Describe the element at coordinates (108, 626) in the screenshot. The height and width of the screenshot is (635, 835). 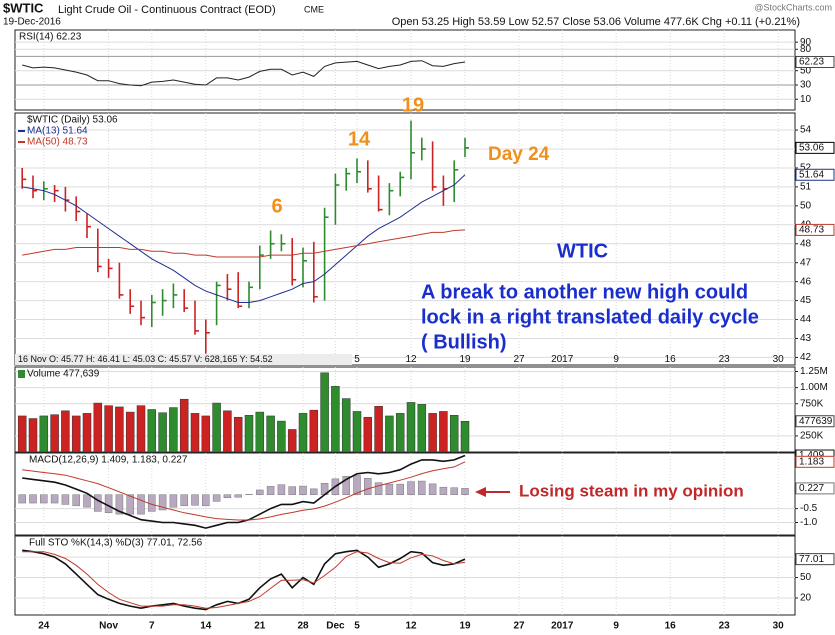
I see `x-tick-label: Nov` at that location.